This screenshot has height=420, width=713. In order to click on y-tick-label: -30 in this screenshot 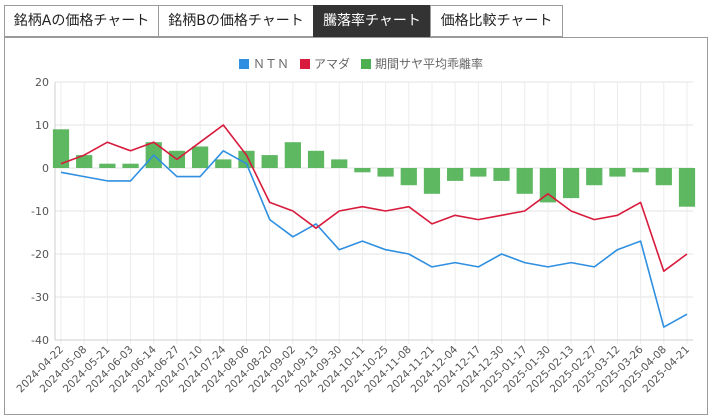, I will do `click(40, 297)`.